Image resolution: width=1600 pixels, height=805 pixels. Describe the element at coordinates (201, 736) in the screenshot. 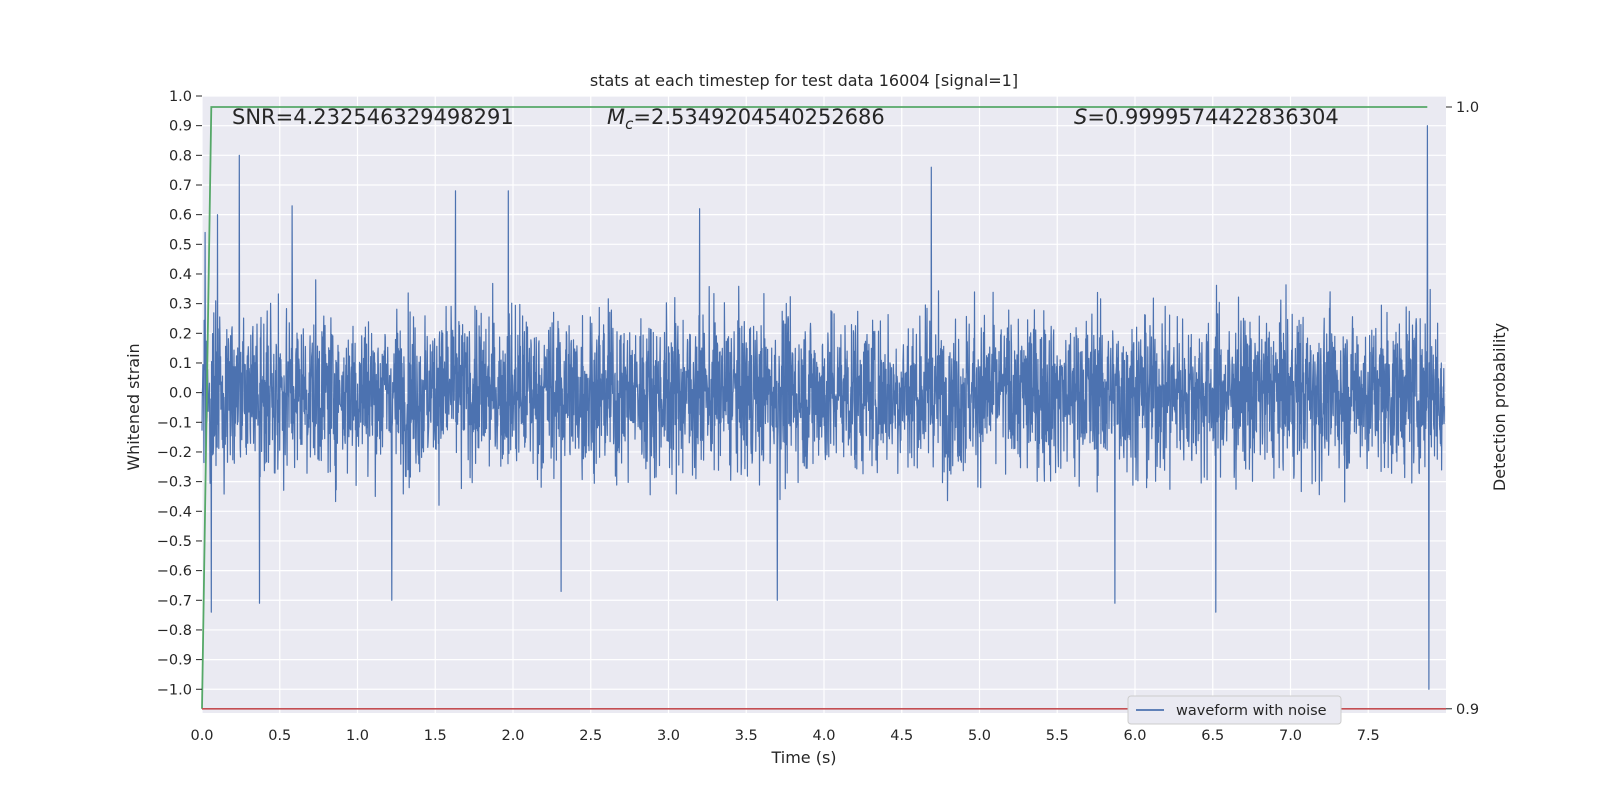

I see `x-tick-label: 0.0` at that location.